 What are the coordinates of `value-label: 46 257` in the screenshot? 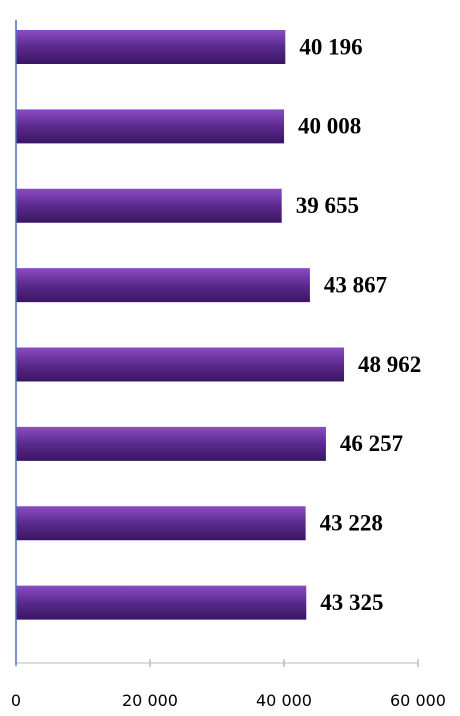 It's located at (371, 443).